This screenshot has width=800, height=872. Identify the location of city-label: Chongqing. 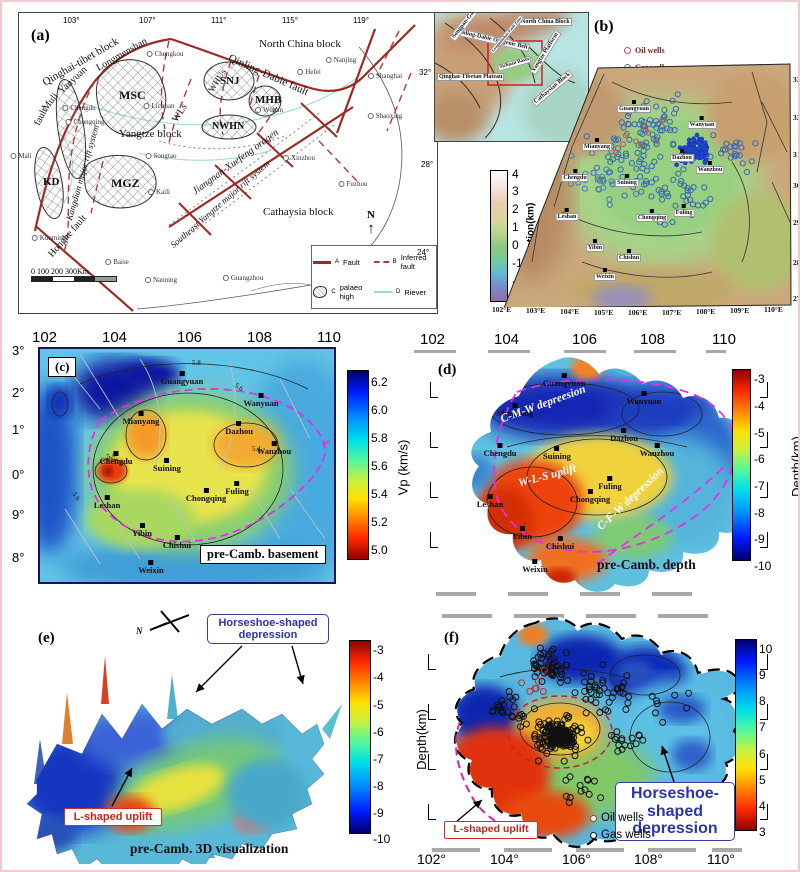
(590, 496).